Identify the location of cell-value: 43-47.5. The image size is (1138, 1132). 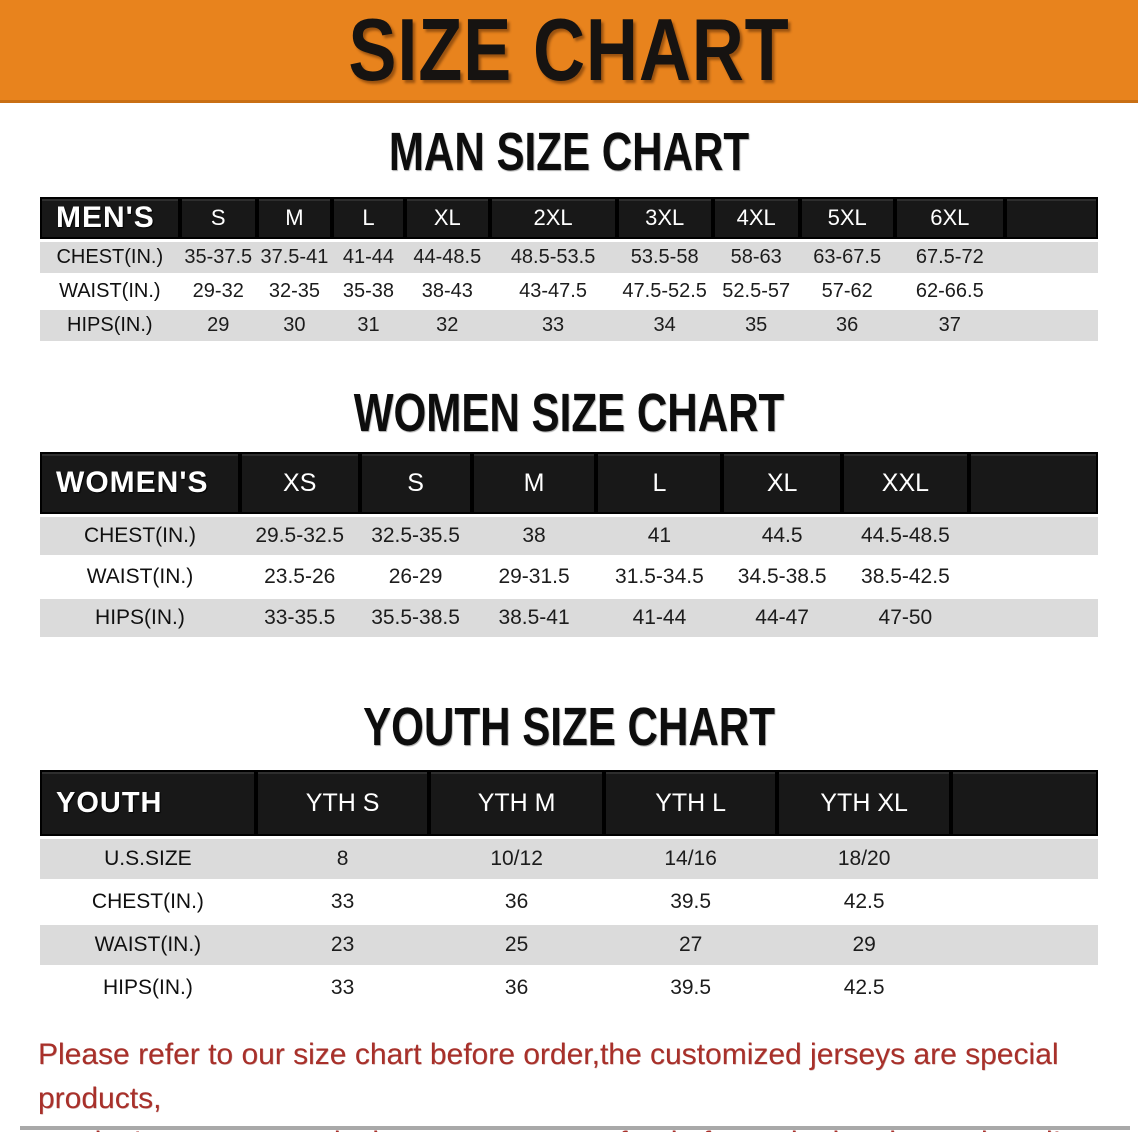
(553, 291).